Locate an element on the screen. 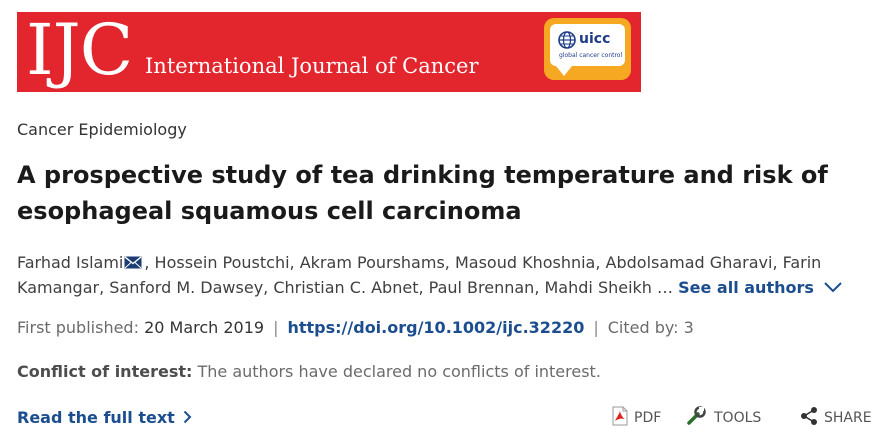 The image size is (884, 443). chevron-right-icon is located at coordinates (187, 417).